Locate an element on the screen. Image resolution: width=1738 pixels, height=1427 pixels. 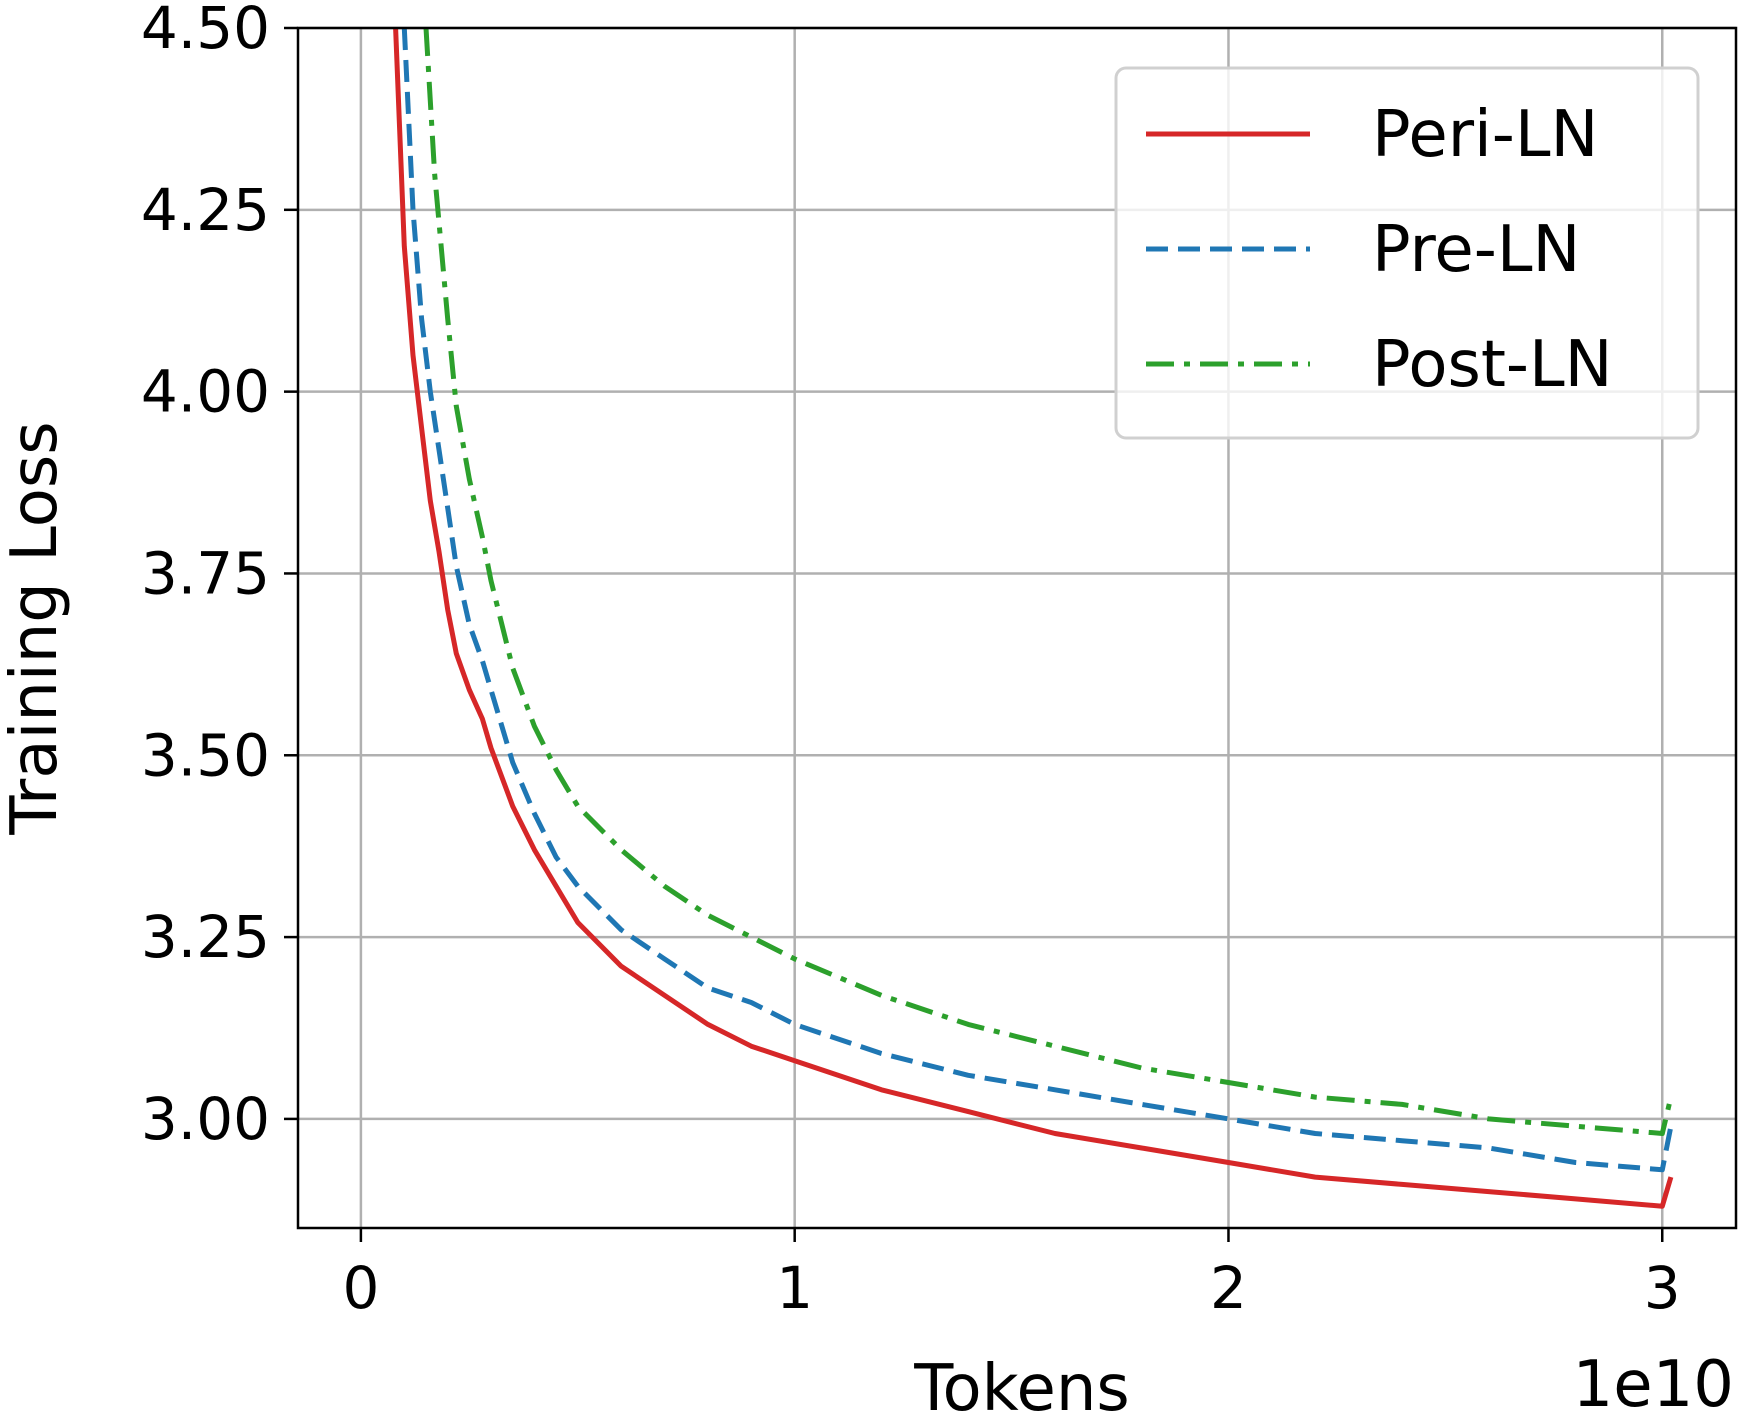
legend-label-peri-ln: Peri-LN is located at coordinates (1485, 135).